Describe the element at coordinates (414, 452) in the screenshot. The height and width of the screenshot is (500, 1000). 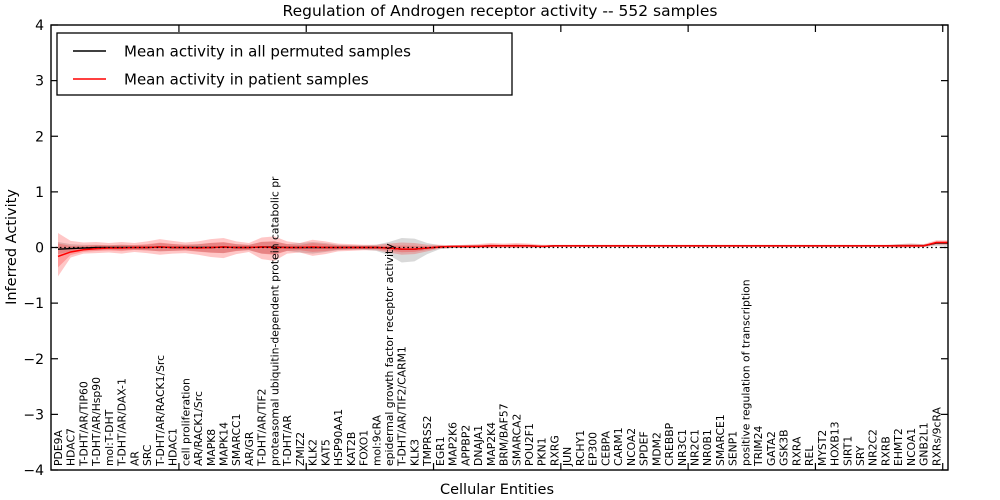
I see `x-category-label: KLK3` at that location.